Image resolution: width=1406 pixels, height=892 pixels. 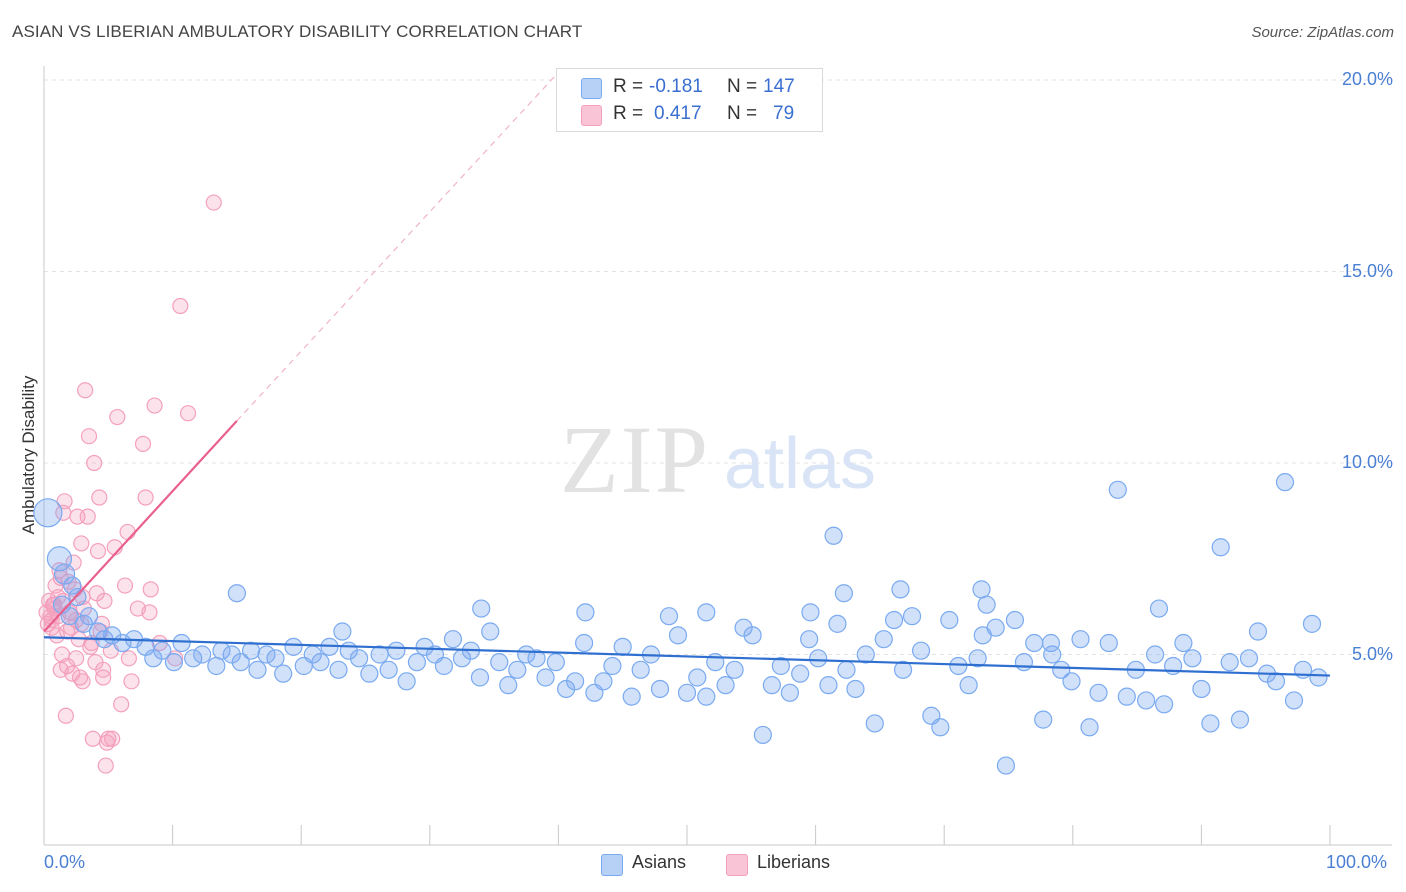 What do you see at coordinates (800, 464) in the screenshot?
I see `watermark-atlas: atlas` at bounding box center [800, 464].